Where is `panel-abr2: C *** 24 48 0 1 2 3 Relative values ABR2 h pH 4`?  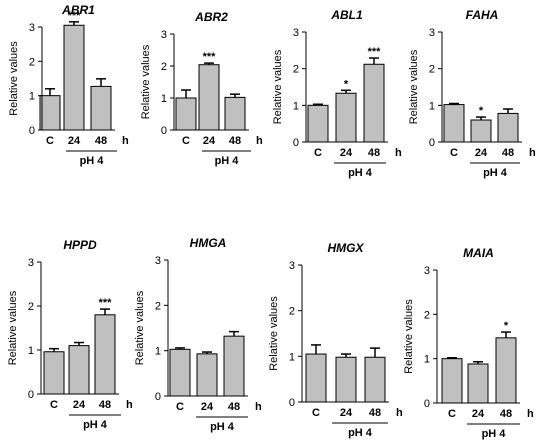 panel-abr2: C *** 24 48 0 1 2 3 Relative values ABR2 h pH 4 is located at coordinates (201, 88).